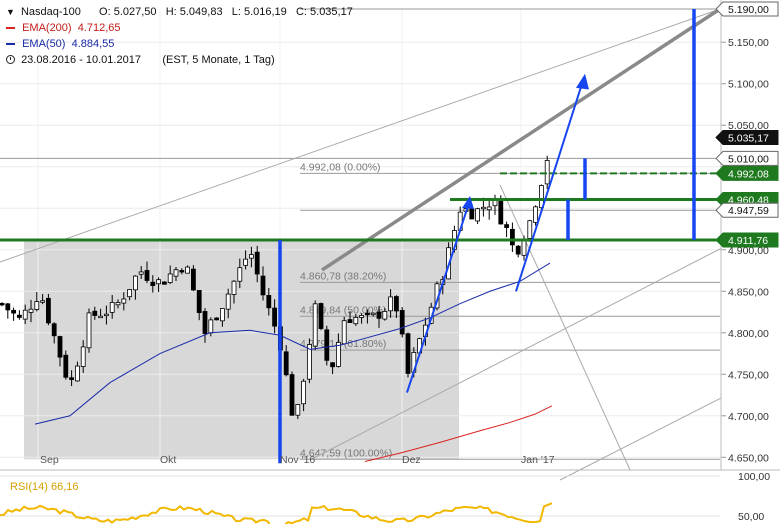 This screenshot has width=780, height=524. What do you see at coordinates (538, 460) in the screenshot?
I see `x-tick-label: Jan '17` at bounding box center [538, 460].